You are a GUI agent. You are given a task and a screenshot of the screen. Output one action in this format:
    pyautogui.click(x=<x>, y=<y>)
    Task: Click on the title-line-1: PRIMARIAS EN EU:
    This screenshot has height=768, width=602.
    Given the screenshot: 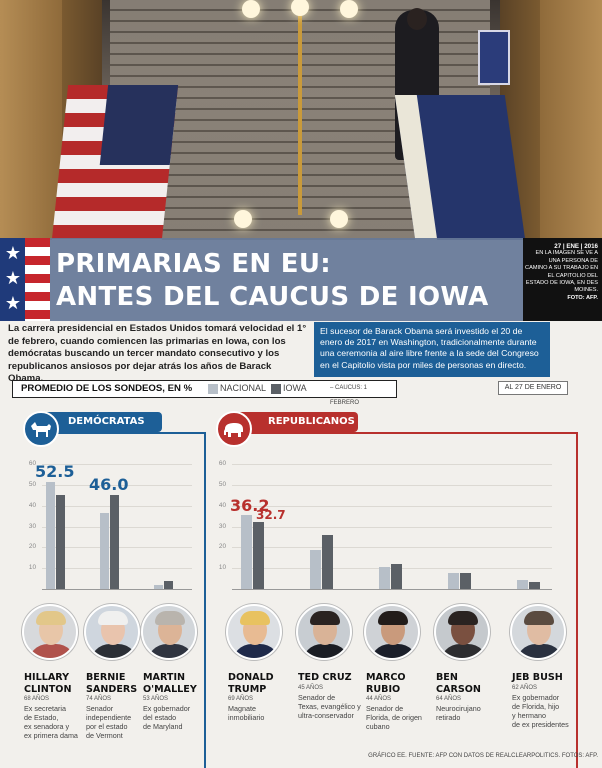 What is the action you would take?
    pyautogui.click(x=193, y=264)
    